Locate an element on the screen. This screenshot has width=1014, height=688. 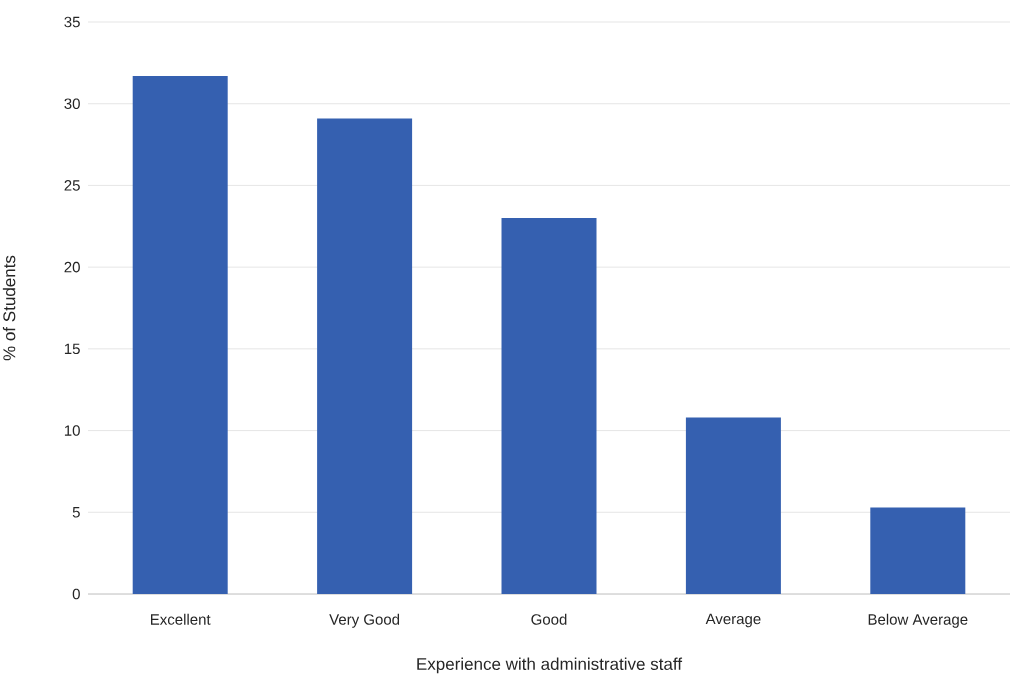
y-tick-label: 15 is located at coordinates (72, 349).